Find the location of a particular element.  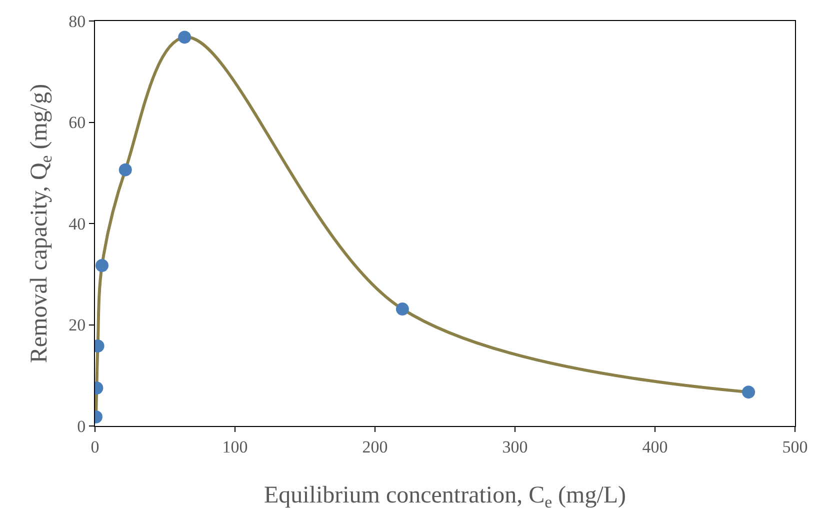

y-tick-label: 40 is located at coordinates (77, 224).